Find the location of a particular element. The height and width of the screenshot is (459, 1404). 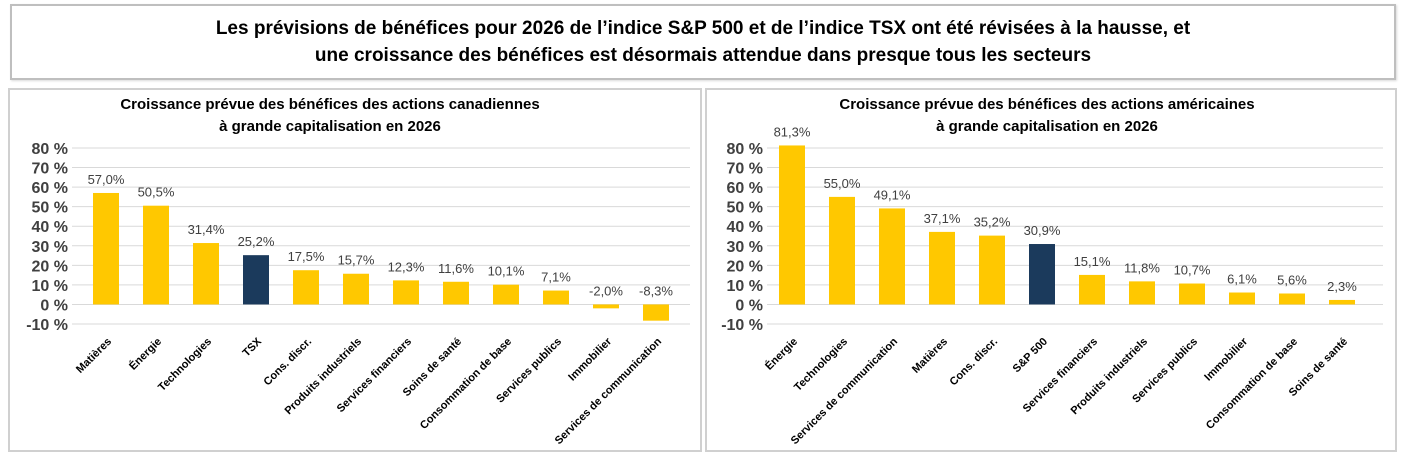

us-y-tick-label: 70 % is located at coordinates (745, 169).